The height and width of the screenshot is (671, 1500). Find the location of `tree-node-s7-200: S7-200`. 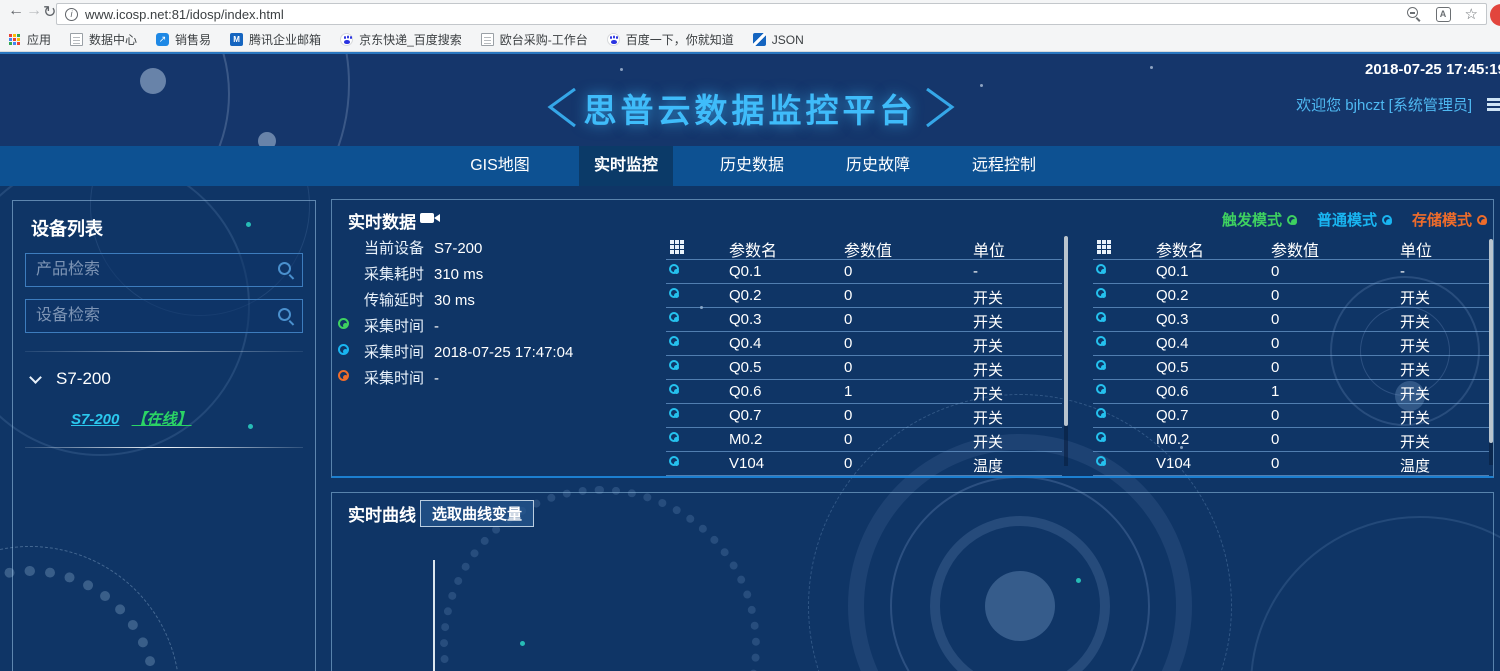

tree-node-s7-200: S7-200 is located at coordinates (172, 379).